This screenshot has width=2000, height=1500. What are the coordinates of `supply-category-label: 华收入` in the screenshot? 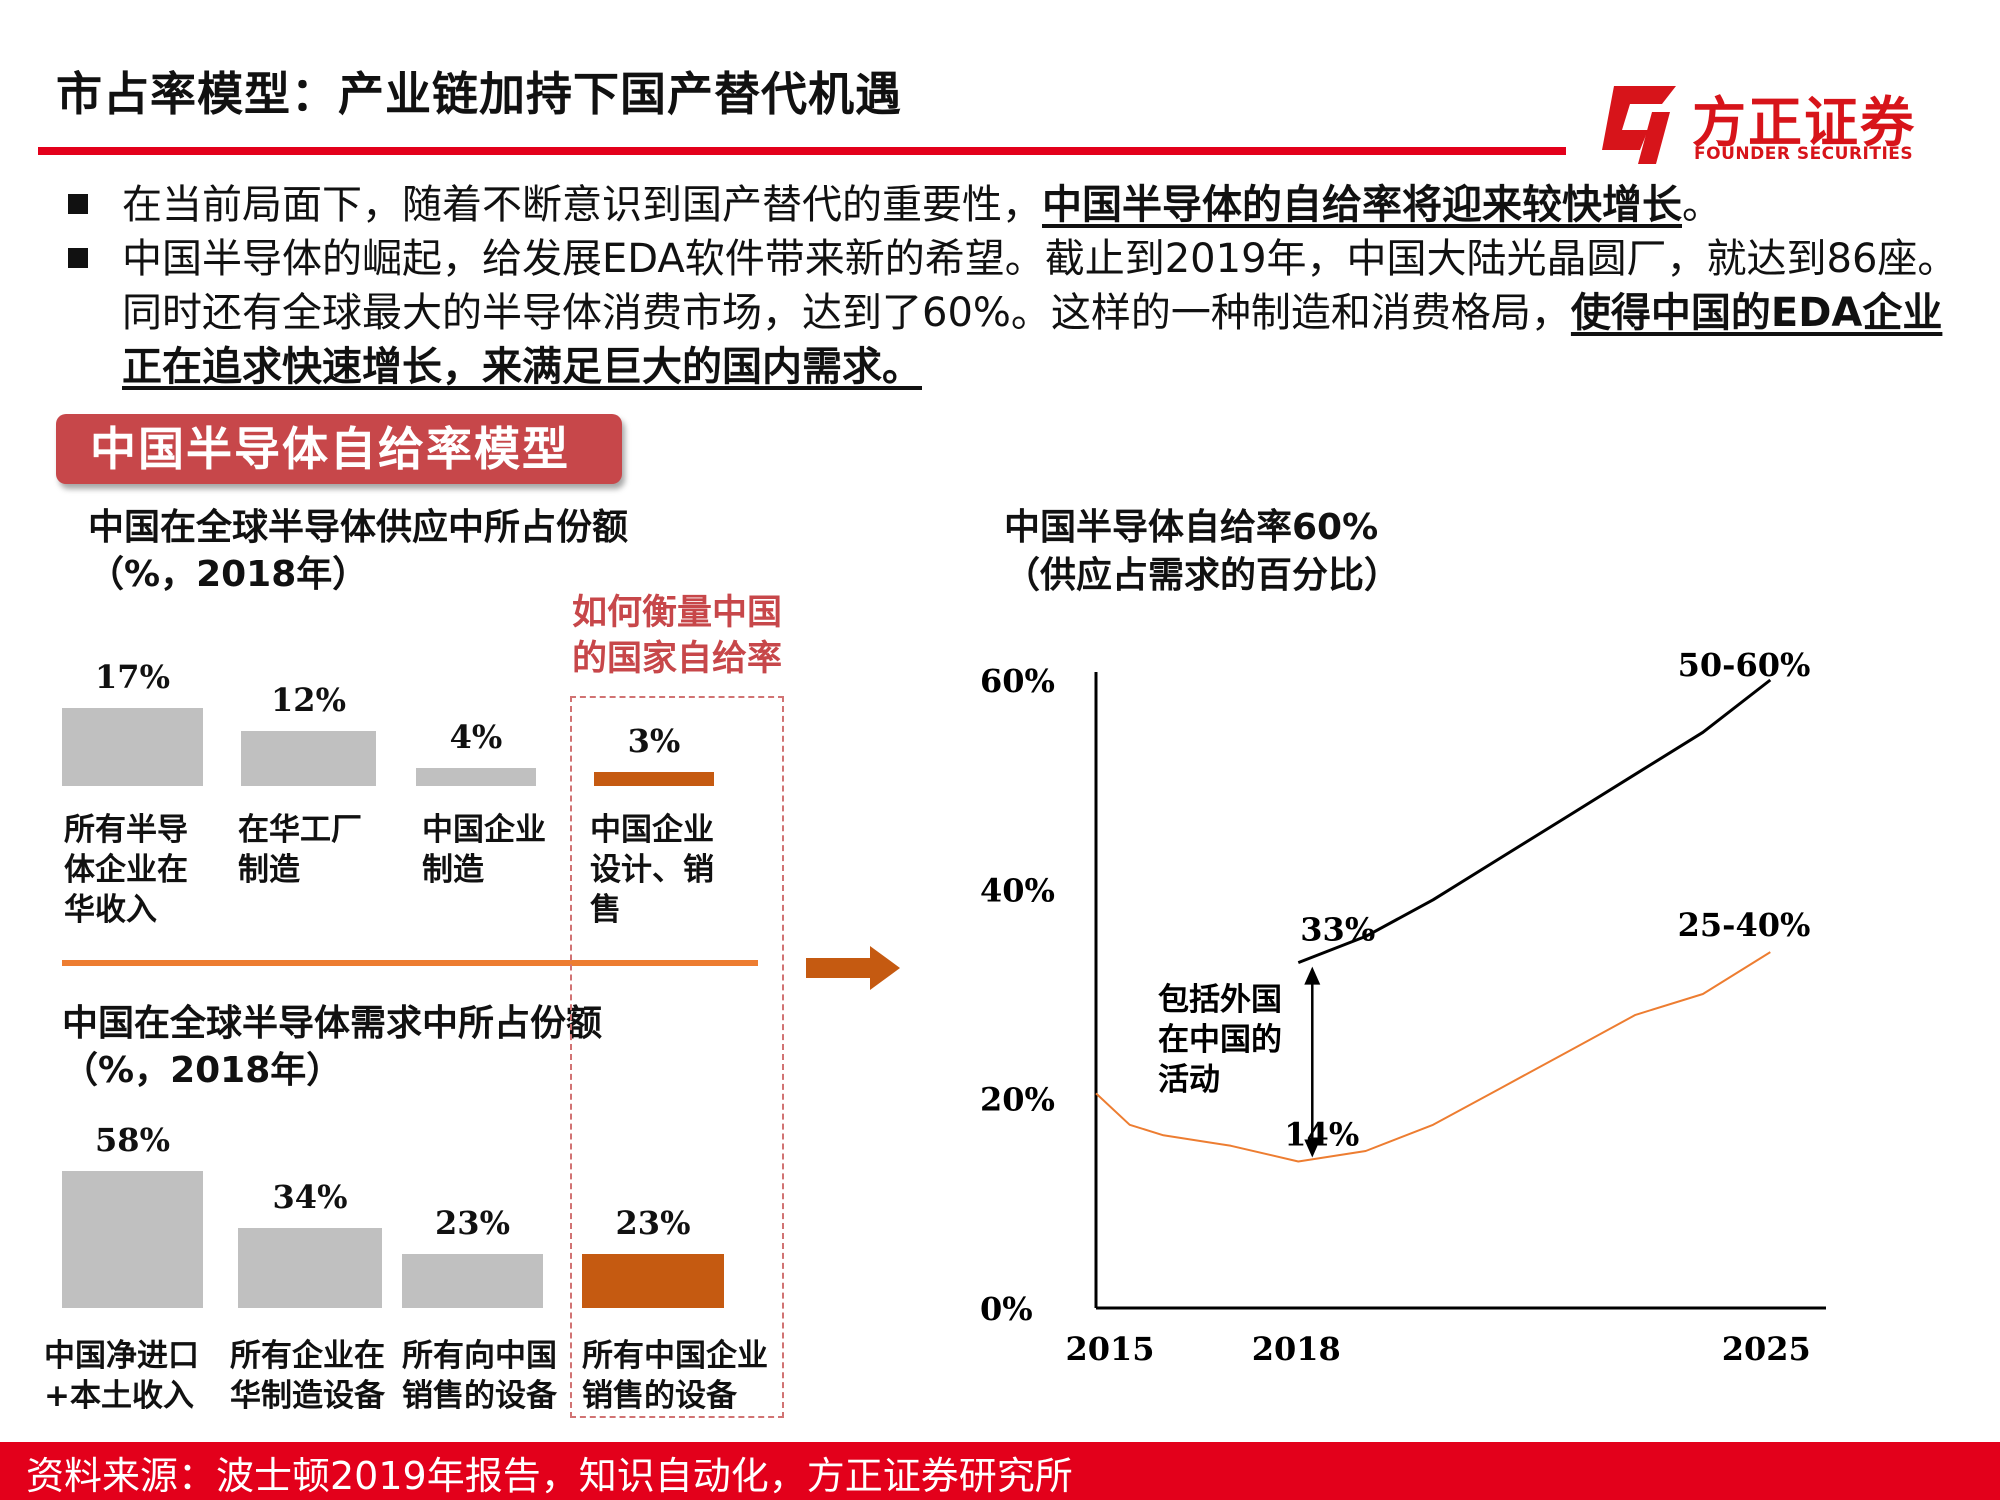 It's located at (110, 910).